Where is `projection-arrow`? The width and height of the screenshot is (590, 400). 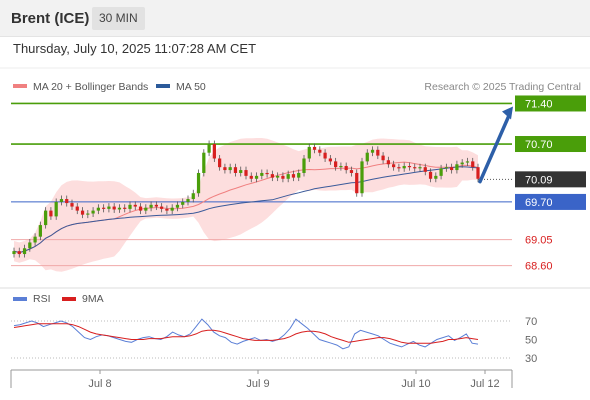 projection-arrow is located at coordinates (494, 148).